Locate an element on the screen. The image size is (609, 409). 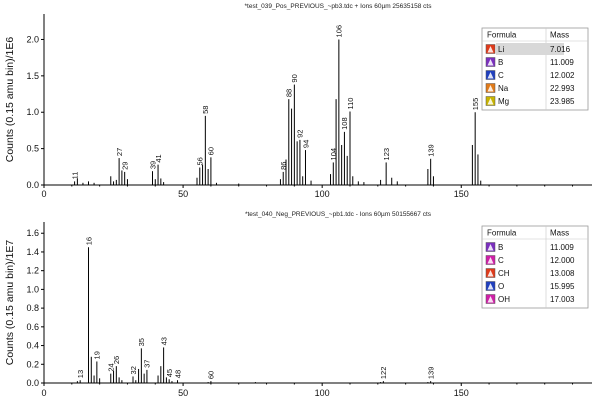
legend-formula: Na is located at coordinates (503, 88).